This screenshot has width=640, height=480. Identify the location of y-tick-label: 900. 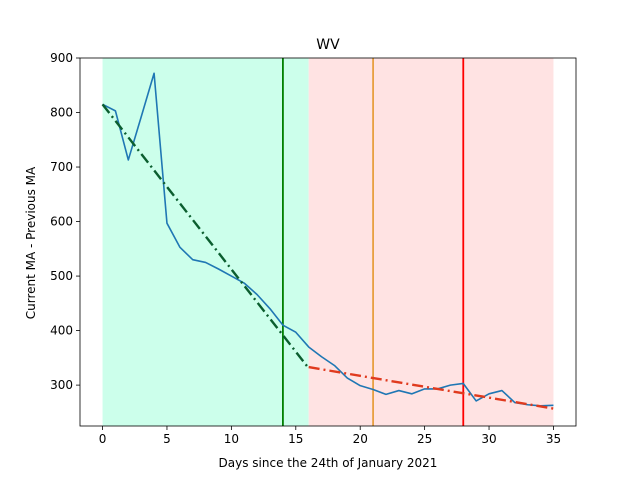
(61, 58).